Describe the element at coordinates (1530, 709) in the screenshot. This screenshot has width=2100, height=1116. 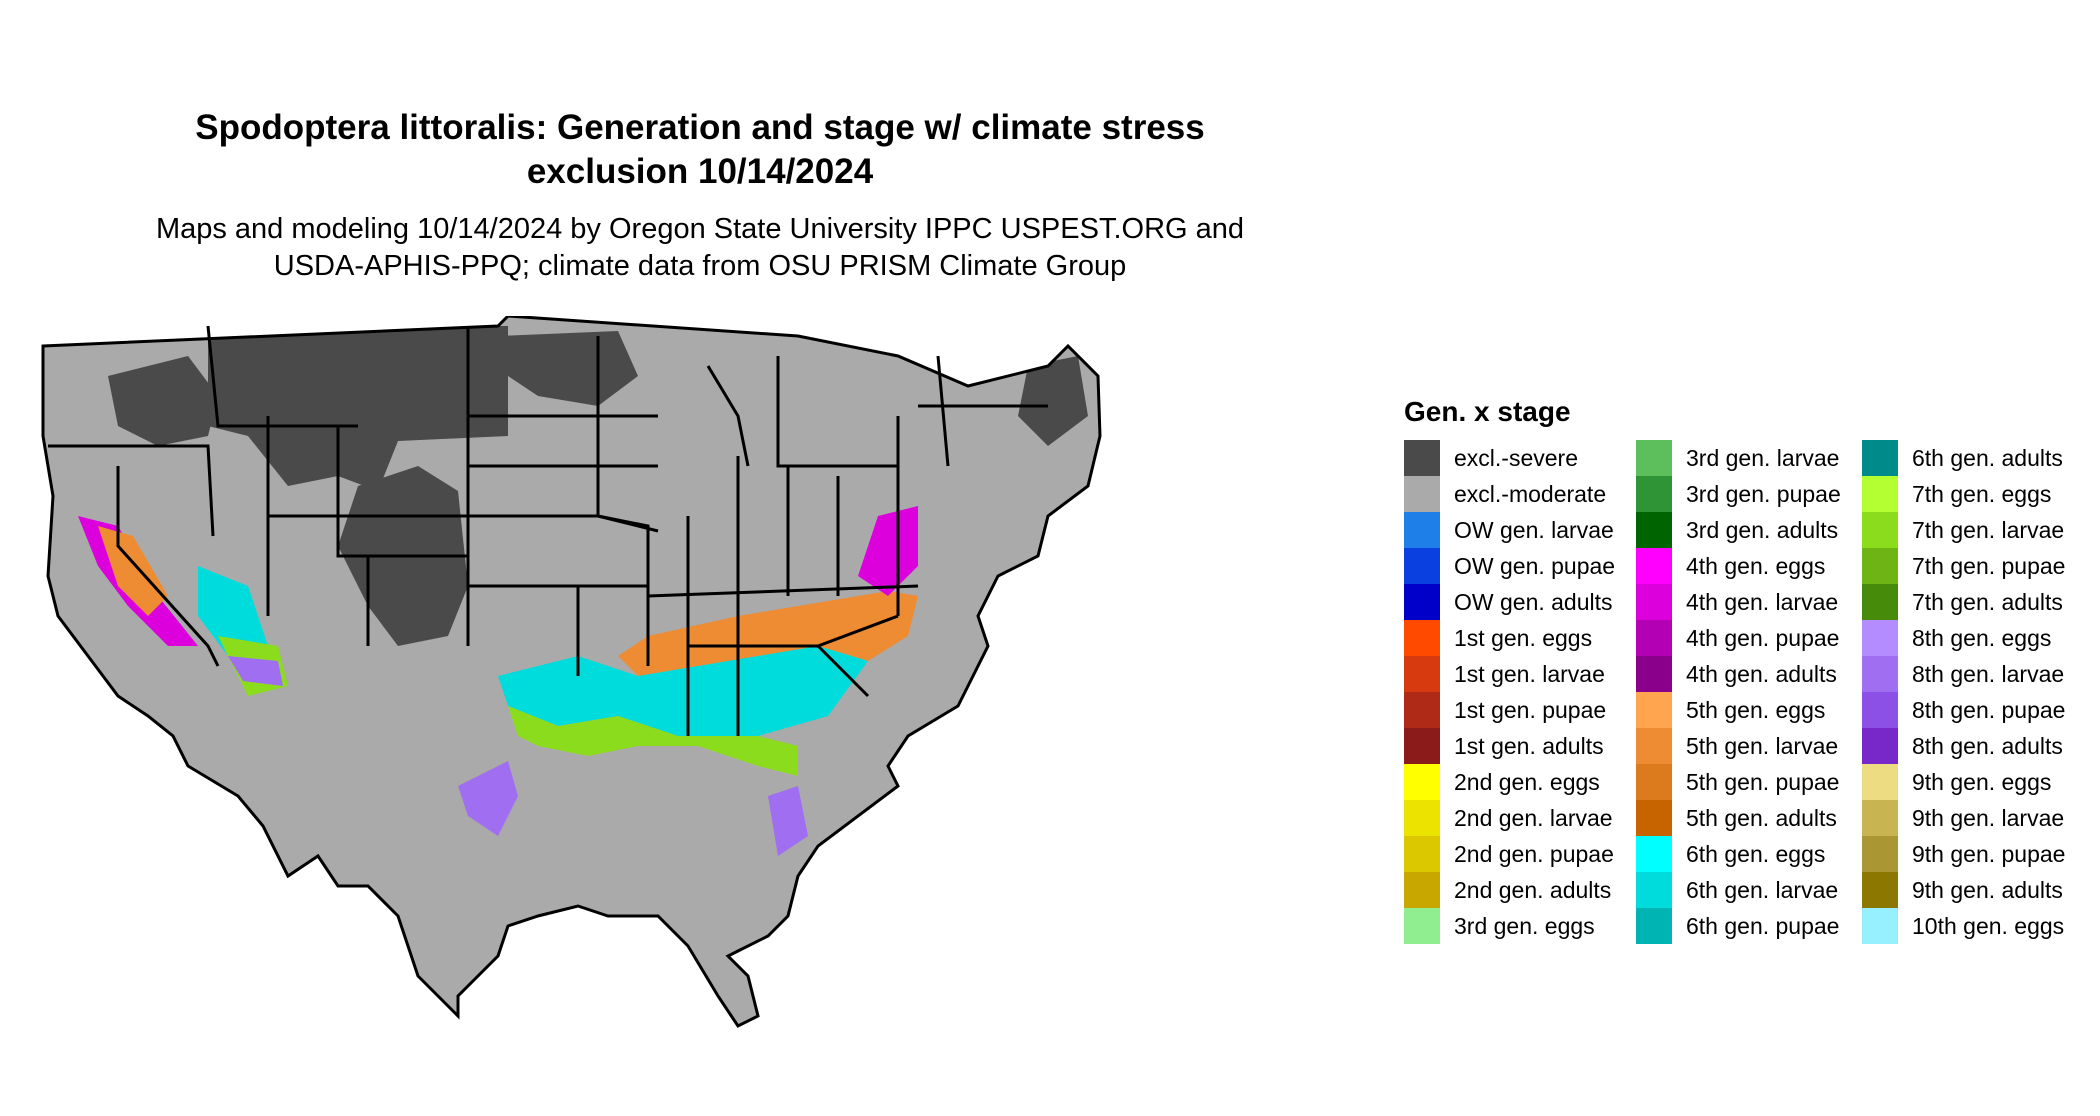
I see `legend-label: 1st gen. pupae` at that location.